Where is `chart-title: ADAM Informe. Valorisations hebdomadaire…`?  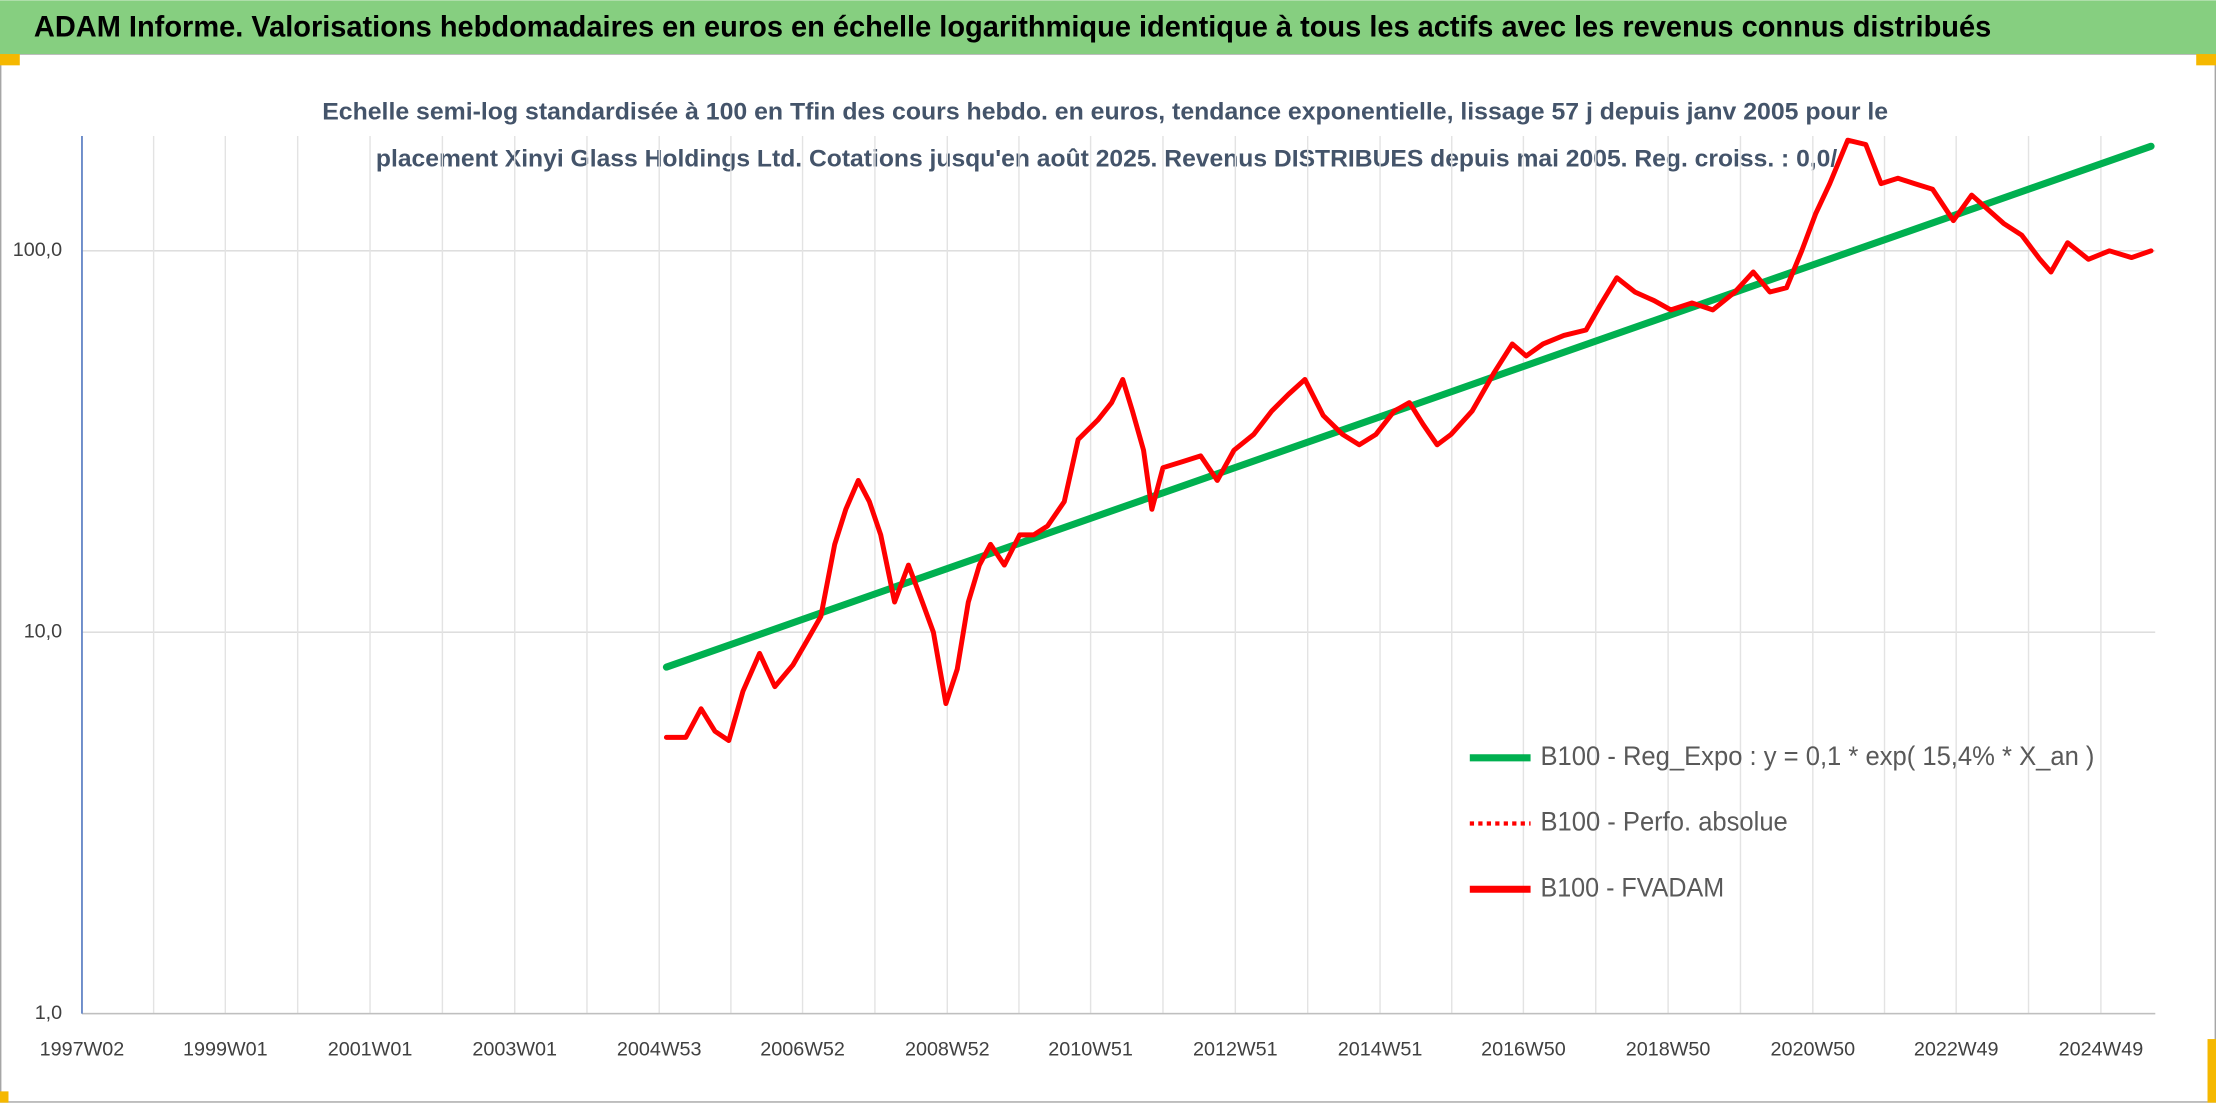 chart-title: ADAM Informe. Valorisations hebdomadaire… is located at coordinates (1012, 26).